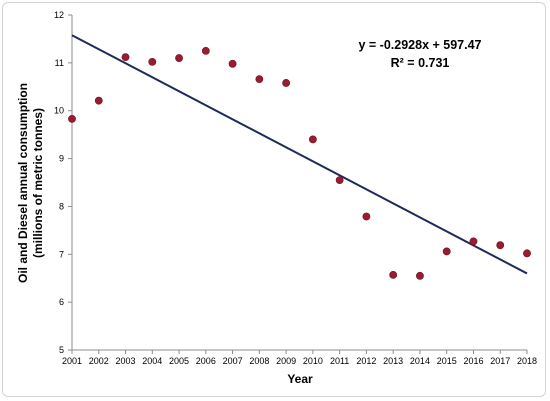 The image size is (550, 401). What do you see at coordinates (23, 183) in the screenshot?
I see `y-axis-title-line1: Oil and Diesel annual consumption` at bounding box center [23, 183].